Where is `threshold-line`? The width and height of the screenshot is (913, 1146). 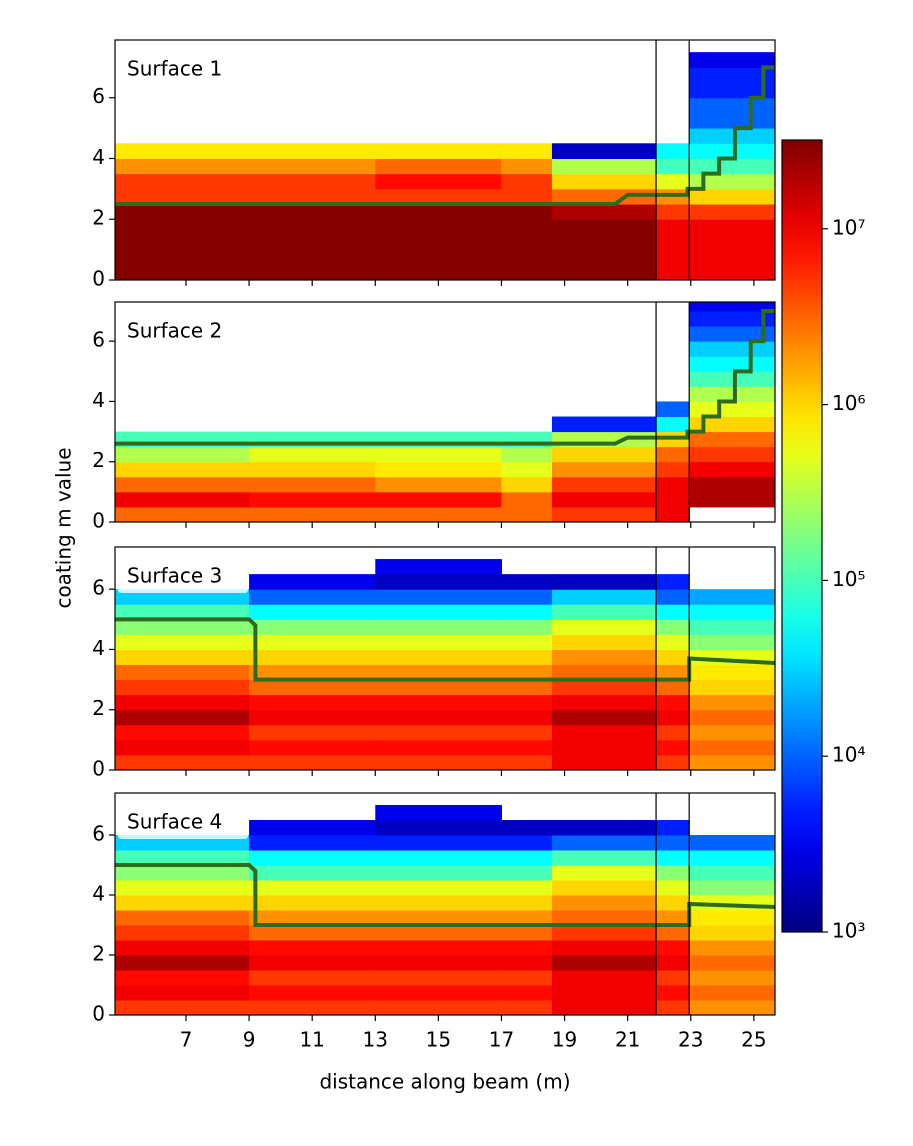 threshold-line is located at coordinates (445, 136).